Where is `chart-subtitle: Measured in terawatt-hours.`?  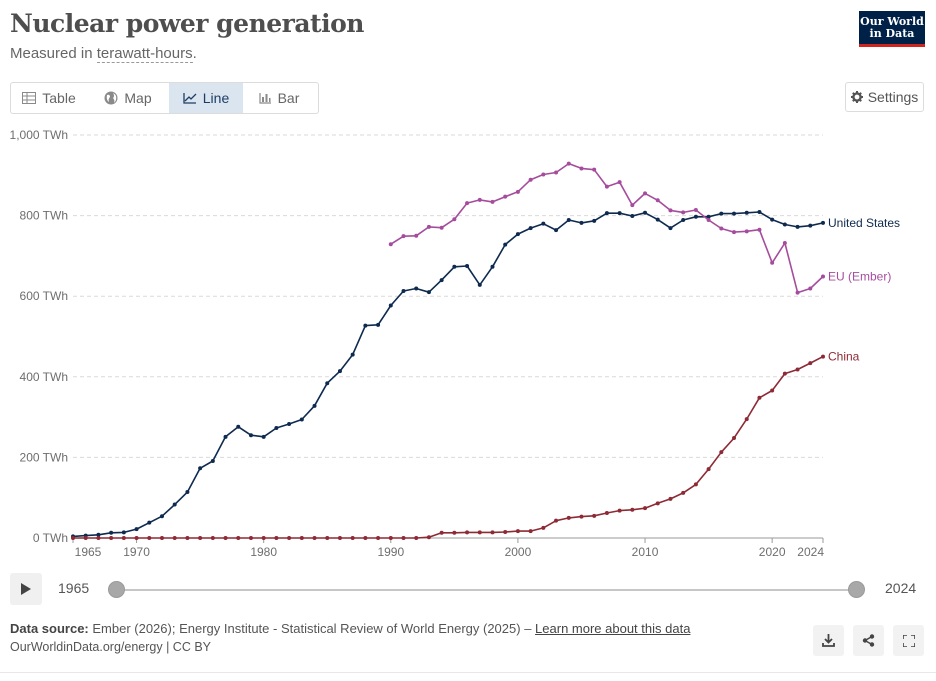 chart-subtitle: Measured in terawatt-hours. is located at coordinates (103, 54).